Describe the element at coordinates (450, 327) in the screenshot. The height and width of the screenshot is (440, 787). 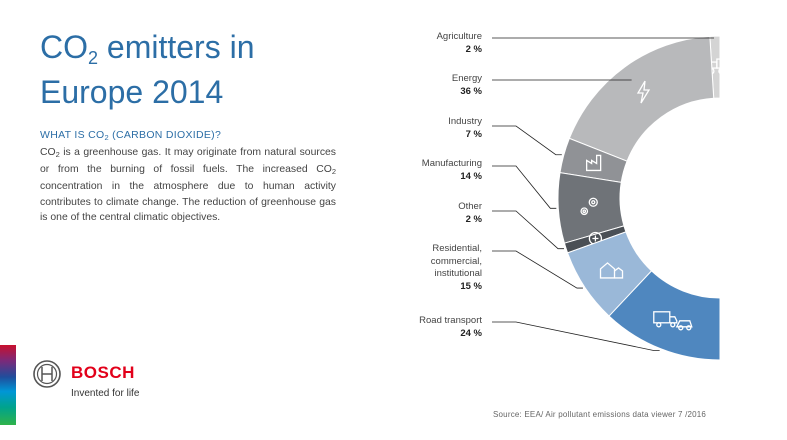
I see `label-road-transport: Road transport 24 %` at that location.